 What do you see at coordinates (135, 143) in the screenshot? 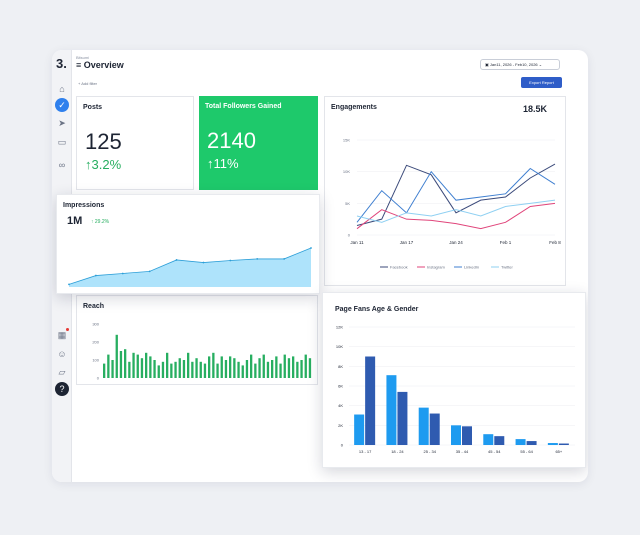
I see `posts-card: Posts 125 ↑3.2%` at bounding box center [135, 143].